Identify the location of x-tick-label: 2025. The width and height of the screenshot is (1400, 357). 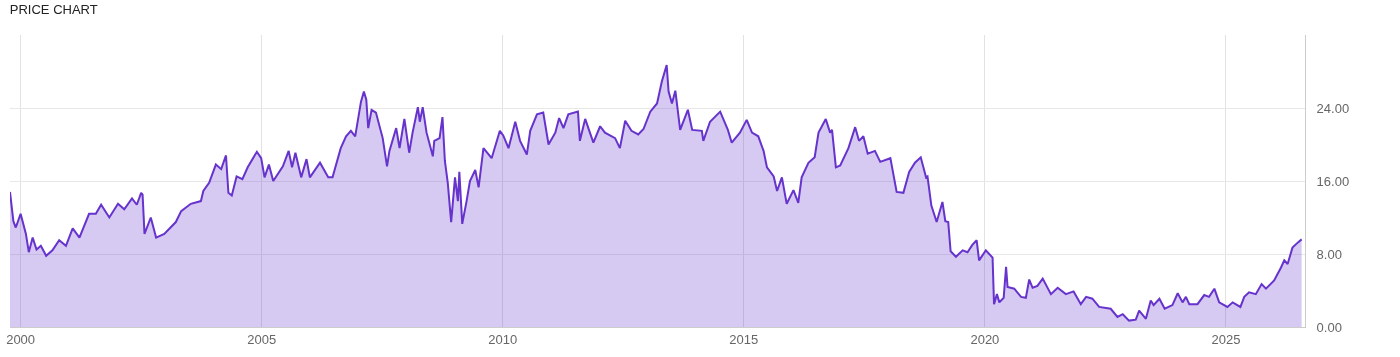
(1226, 339).